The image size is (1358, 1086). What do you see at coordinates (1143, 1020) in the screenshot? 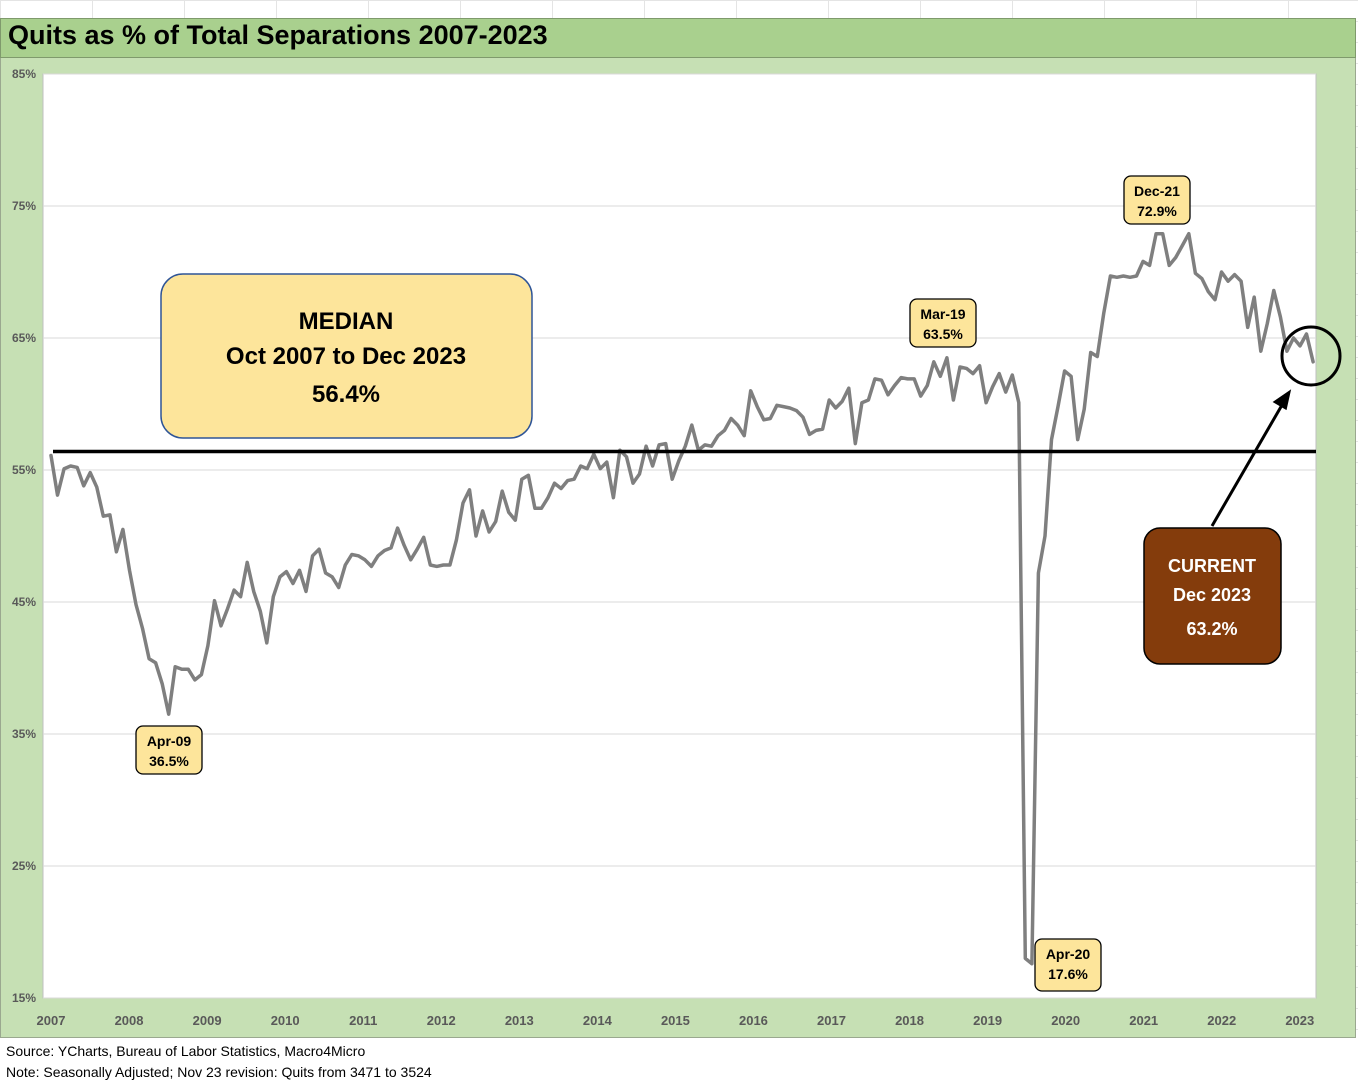
I see `x-tick-label: 2021` at bounding box center [1143, 1020].